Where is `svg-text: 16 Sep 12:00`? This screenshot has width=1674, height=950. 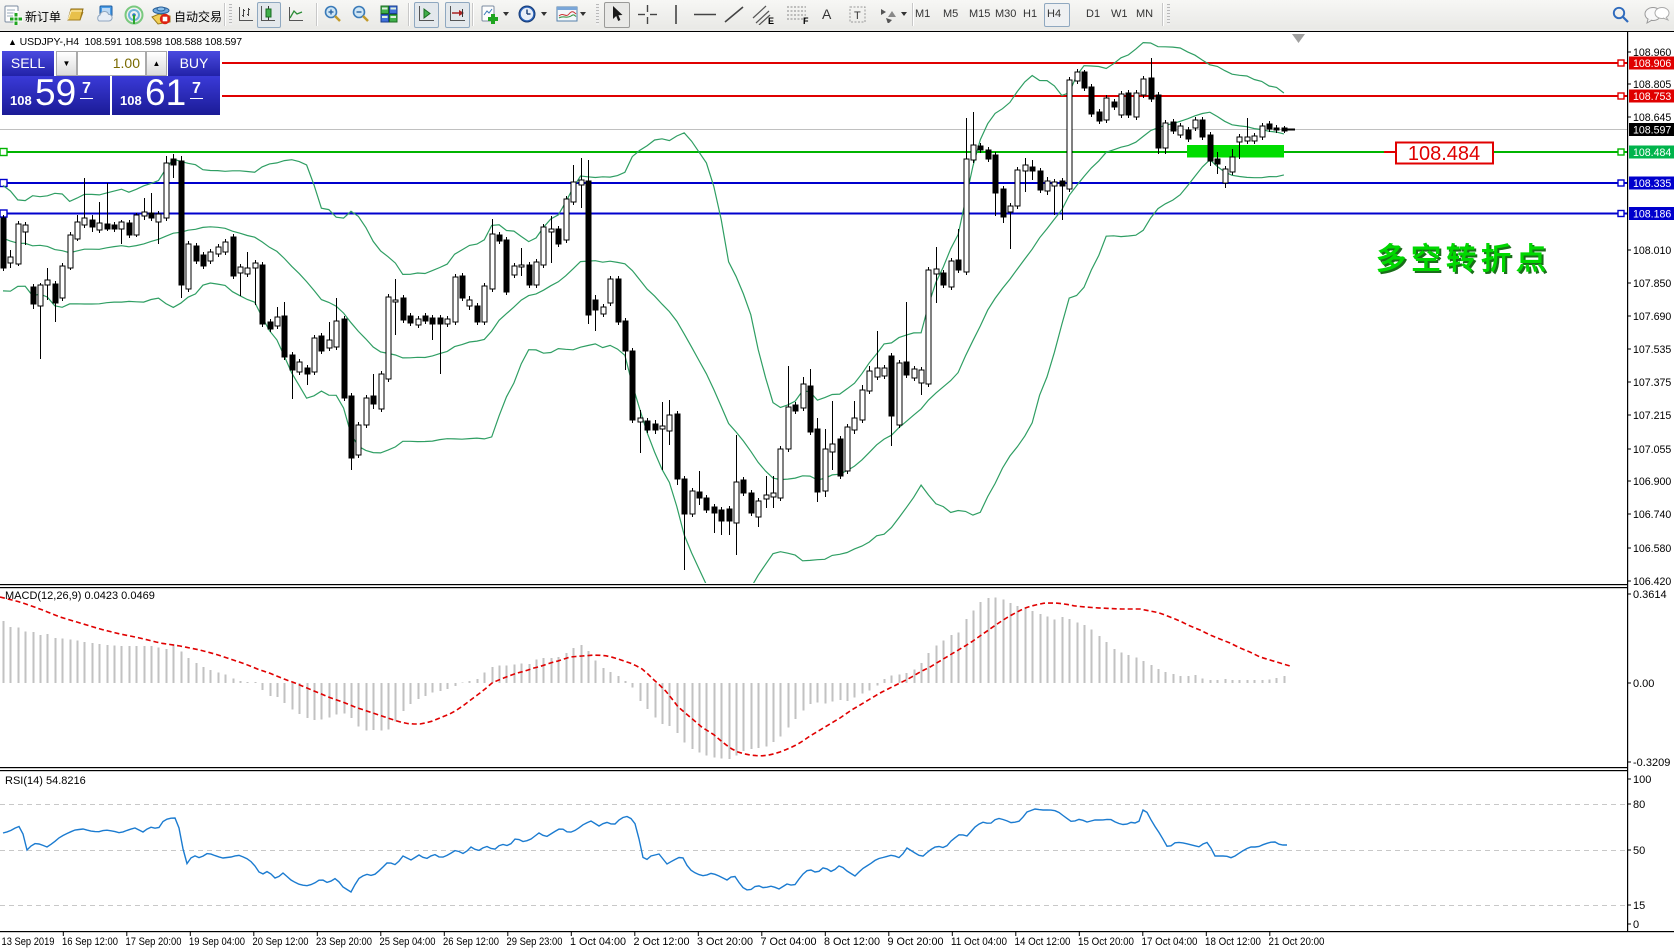 svg-text: 16 Sep 12:00 is located at coordinates (90, 942).